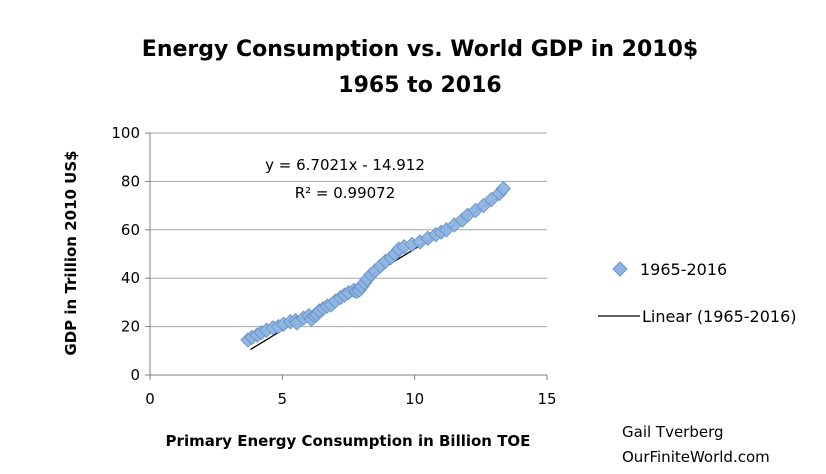 This screenshot has height=474, width=826. Describe the element at coordinates (283, 399) in the screenshot. I see `x-tick-label: 5` at that location.